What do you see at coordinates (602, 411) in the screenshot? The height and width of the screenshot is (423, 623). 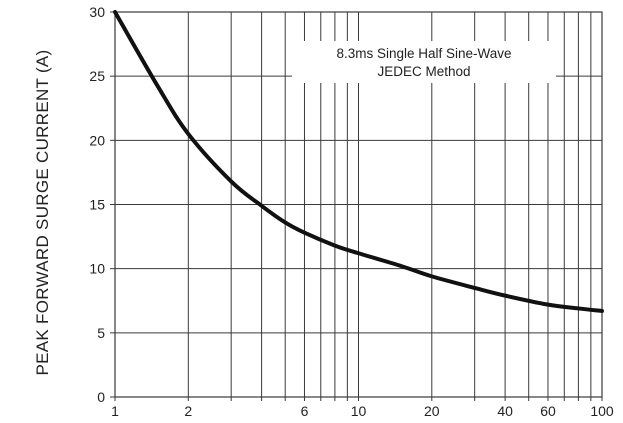 I see `x-tick-label: 100` at bounding box center [602, 411].